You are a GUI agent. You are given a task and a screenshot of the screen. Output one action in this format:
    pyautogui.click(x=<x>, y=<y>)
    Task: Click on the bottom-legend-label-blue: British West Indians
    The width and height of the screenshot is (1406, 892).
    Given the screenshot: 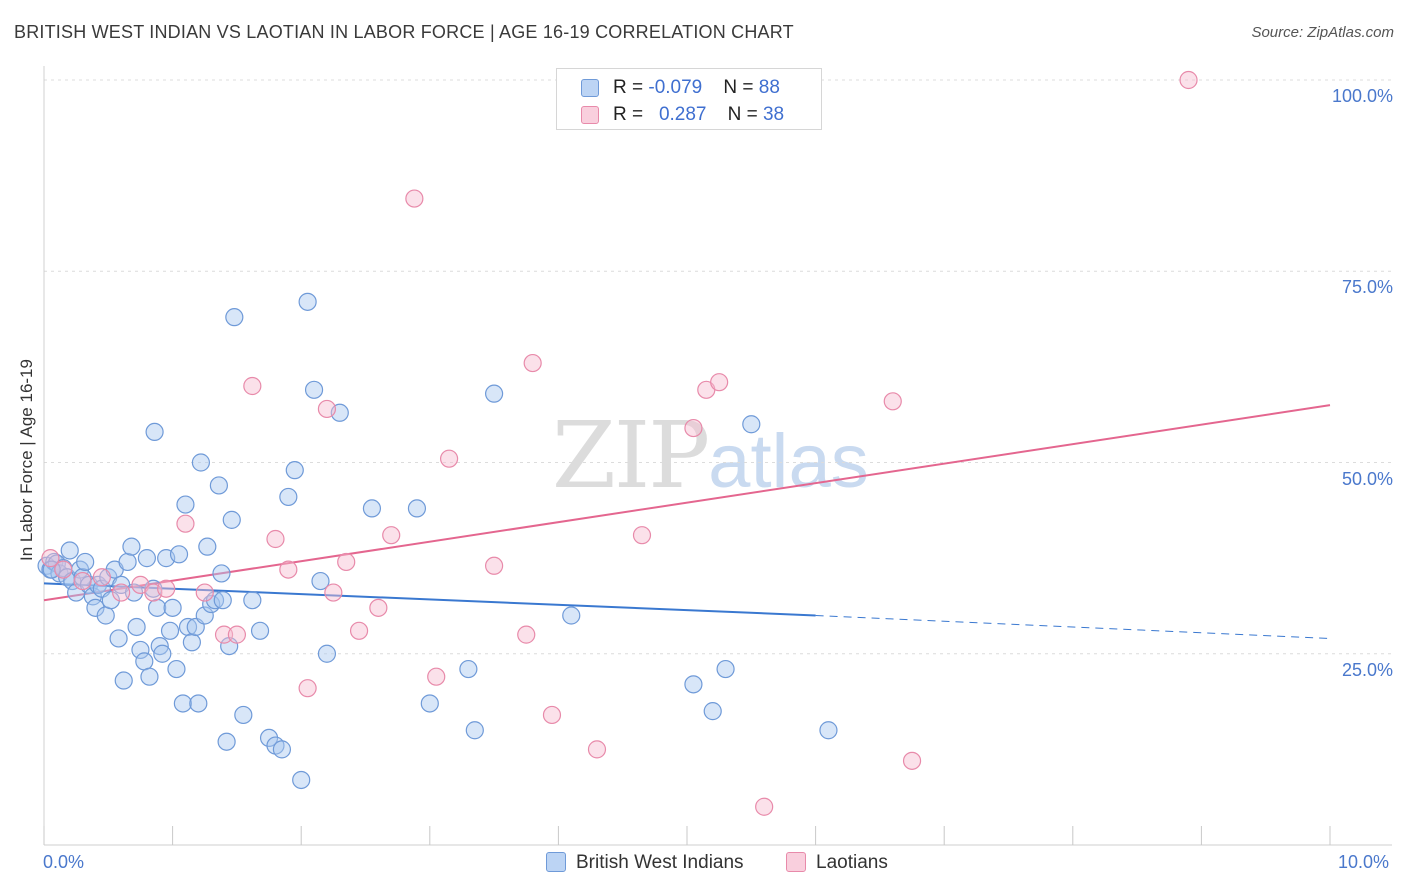 What is the action you would take?
    pyautogui.click(x=660, y=862)
    